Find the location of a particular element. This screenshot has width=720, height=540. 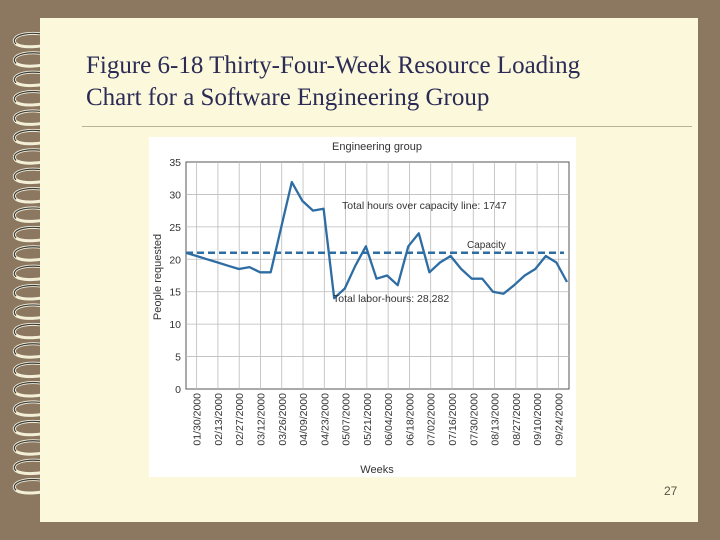

capacity-label: Capacity is located at coordinates (486, 245).